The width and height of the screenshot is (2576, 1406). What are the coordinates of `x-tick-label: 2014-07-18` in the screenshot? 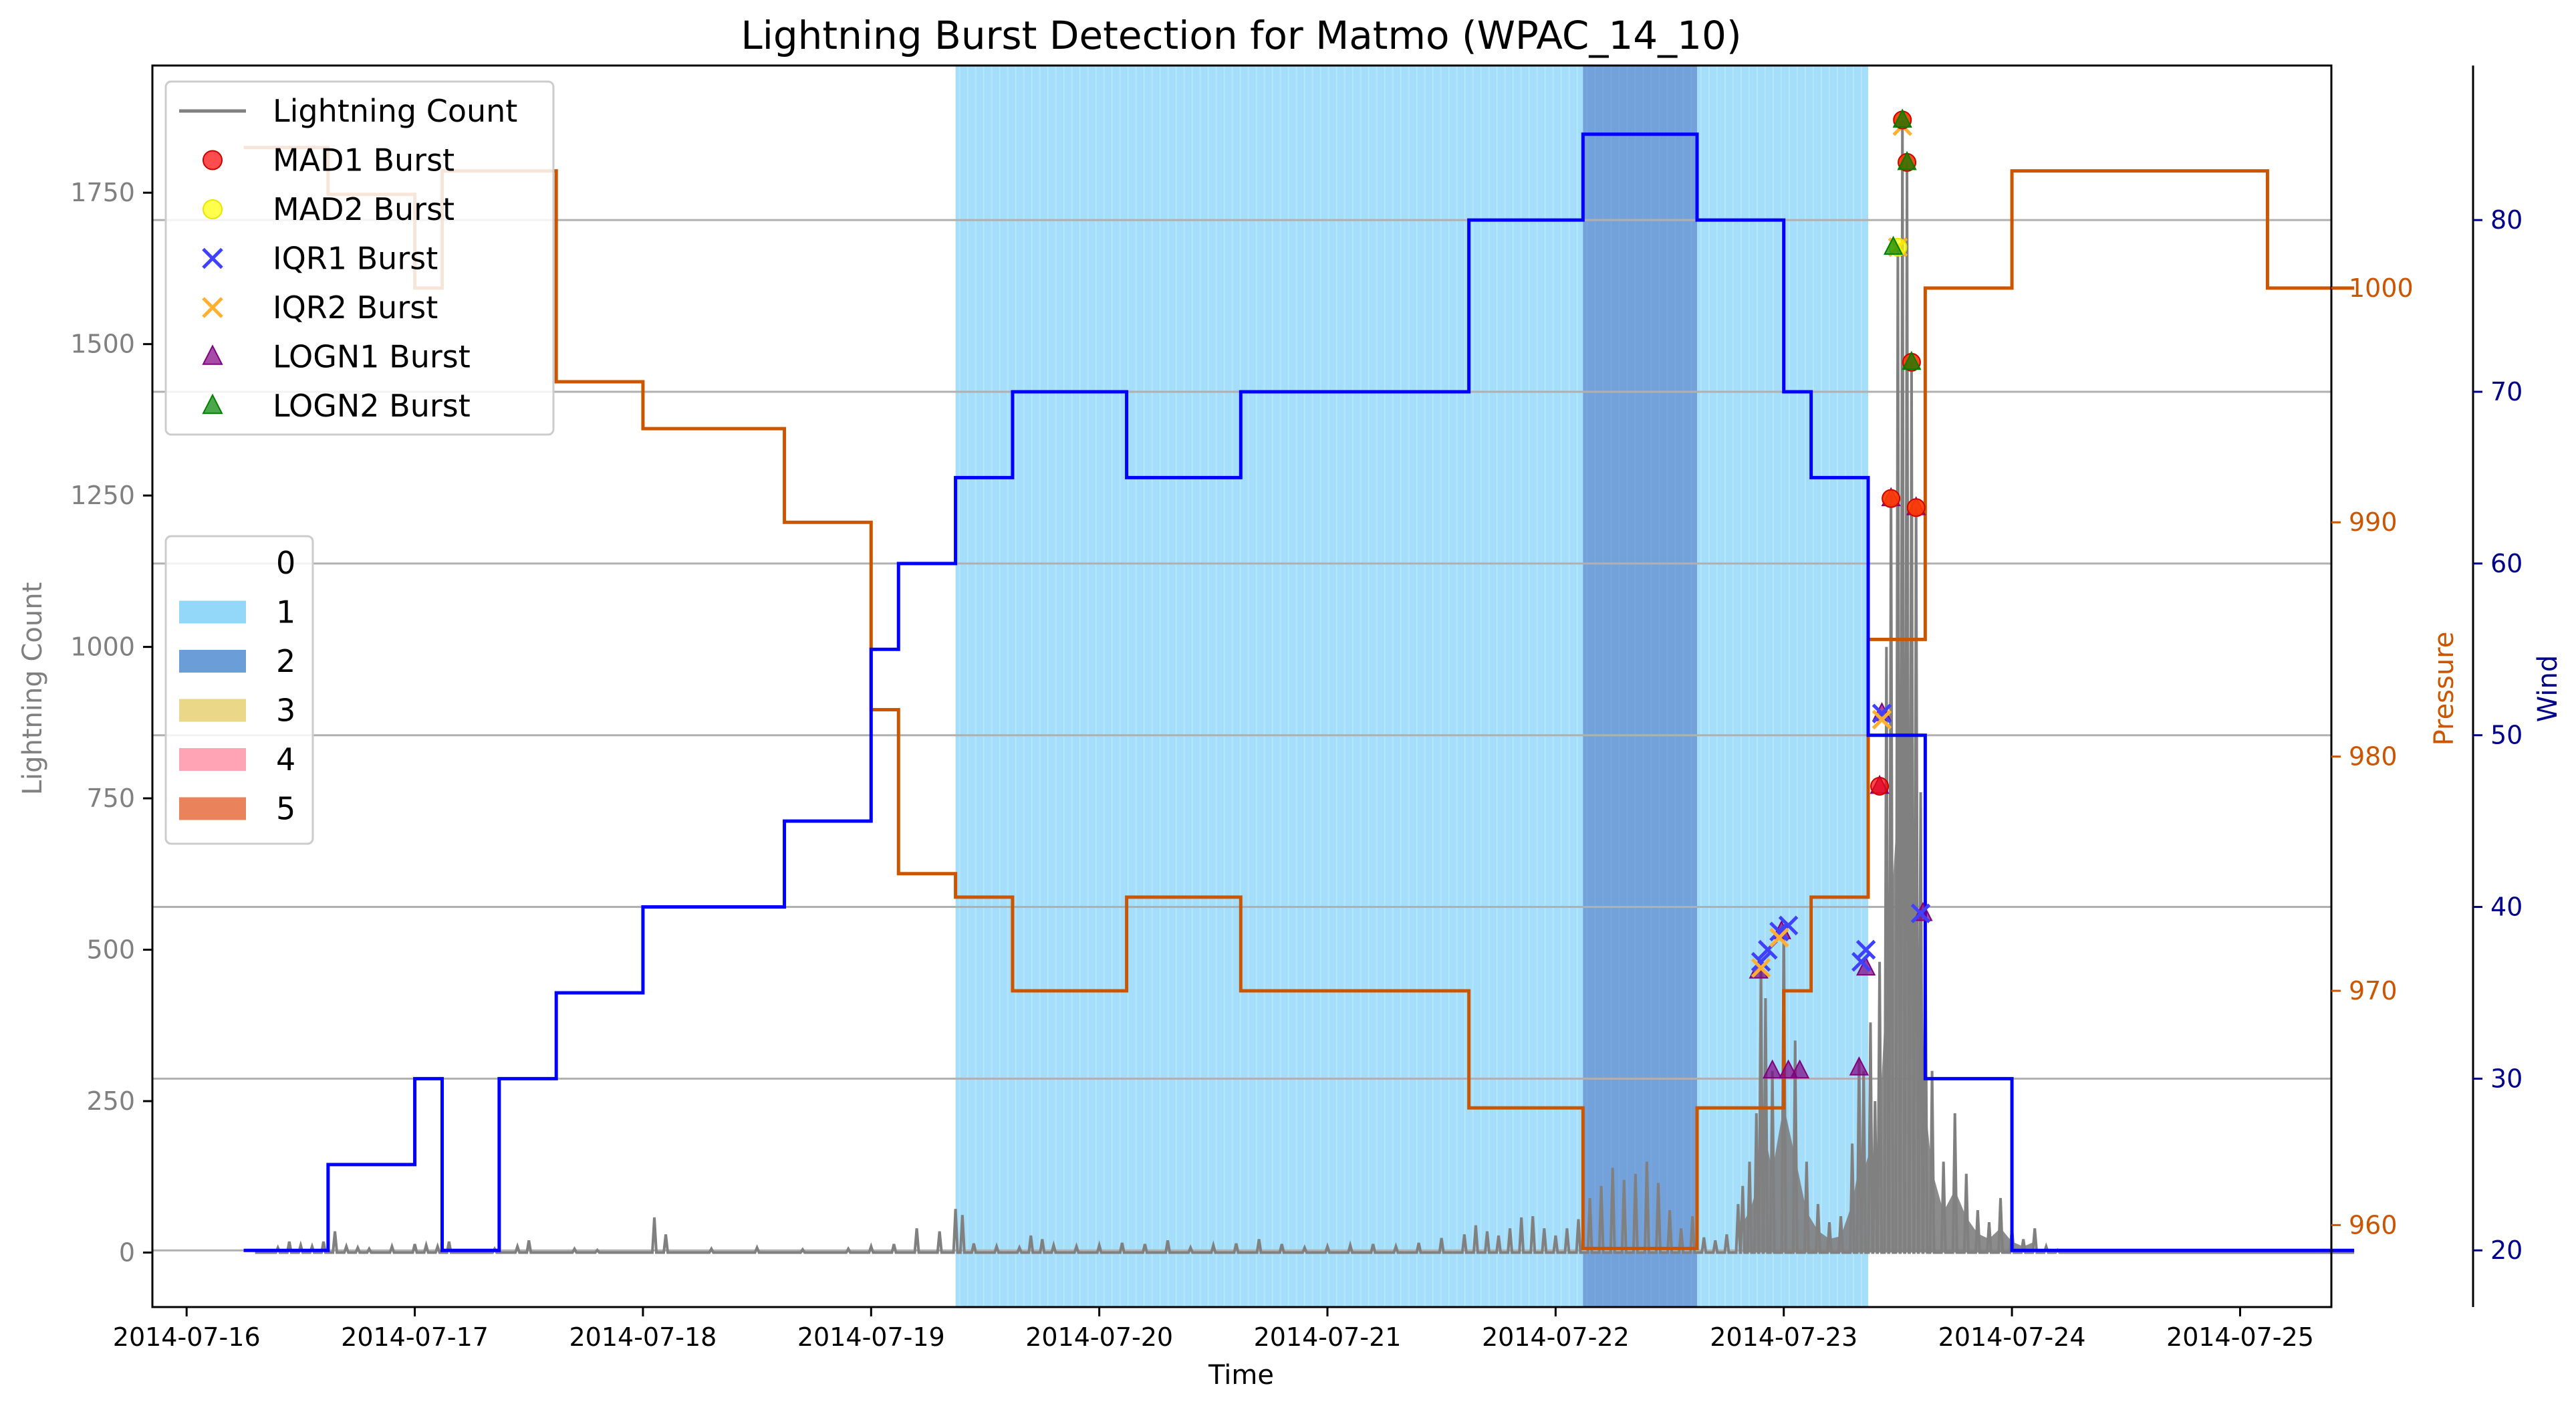 It's located at (643, 1337).